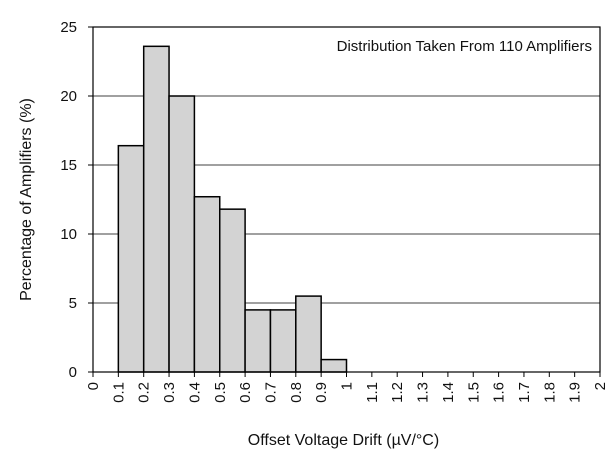 This screenshot has width=605, height=462. Describe the element at coordinates (397, 392) in the screenshot. I see `x-tick-label: 1.2` at that location.